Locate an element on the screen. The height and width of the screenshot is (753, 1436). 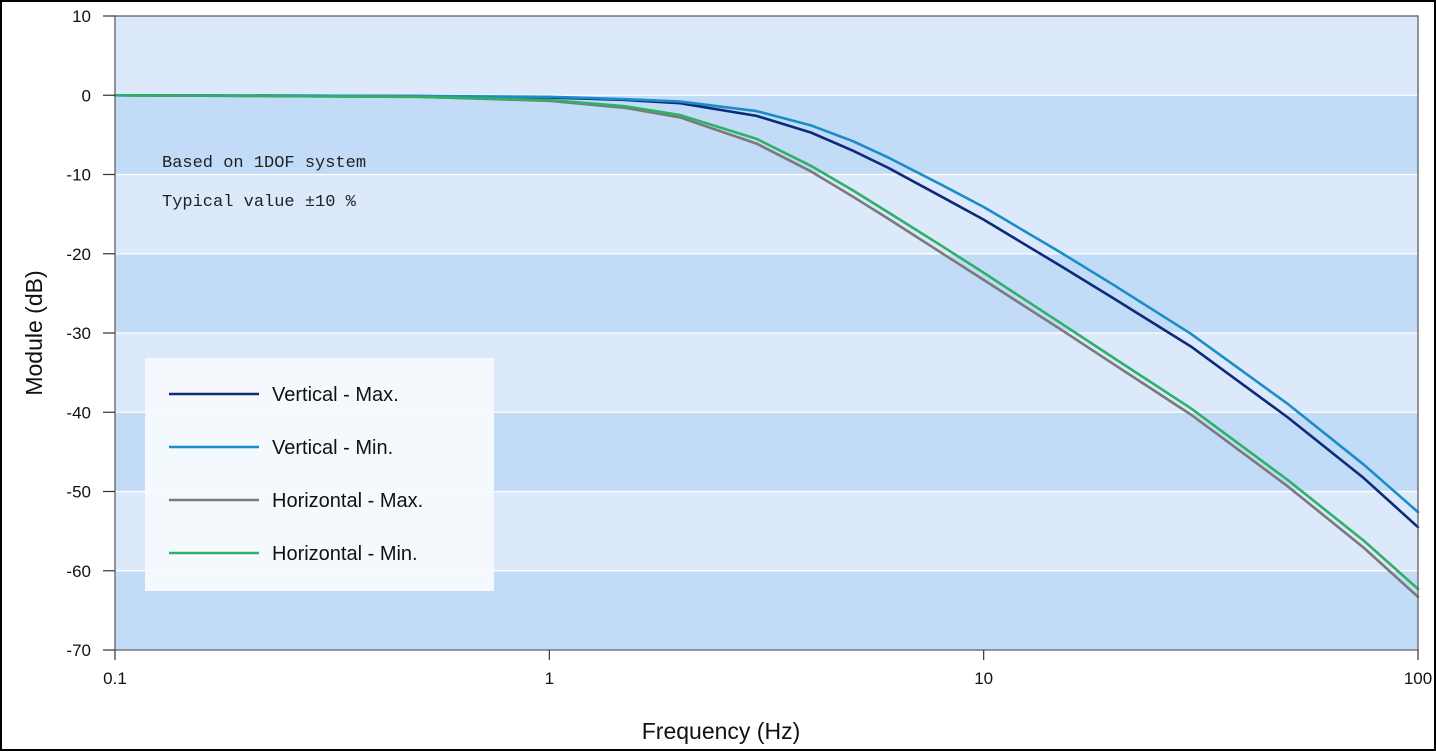
x-axis-label: Frequency (Hz) is located at coordinates (721, 731).